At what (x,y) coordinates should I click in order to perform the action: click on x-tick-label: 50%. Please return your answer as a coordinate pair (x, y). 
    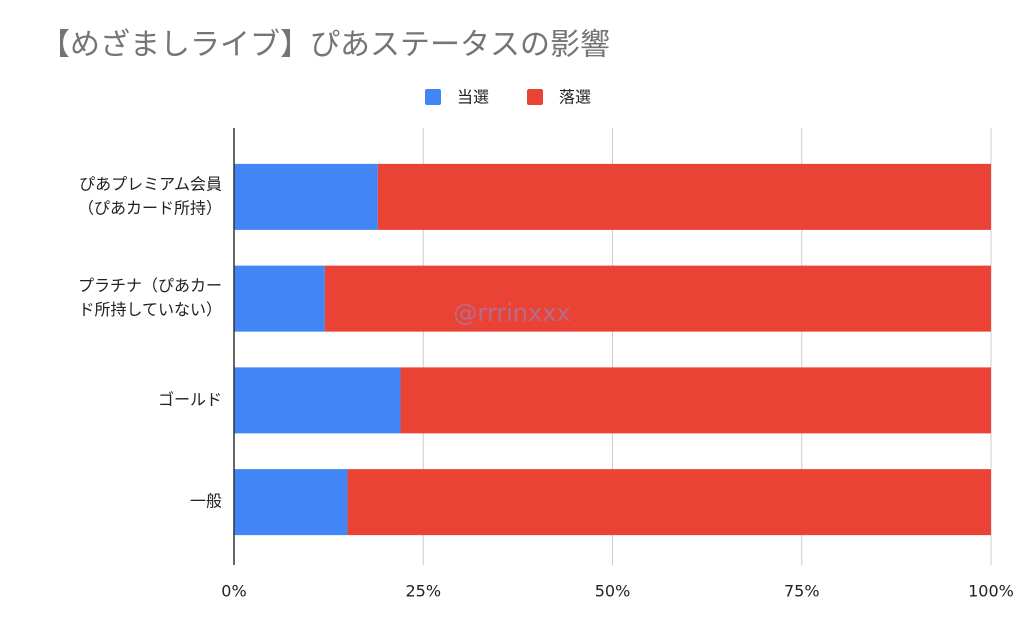
    Looking at the image, I should click on (613, 591).